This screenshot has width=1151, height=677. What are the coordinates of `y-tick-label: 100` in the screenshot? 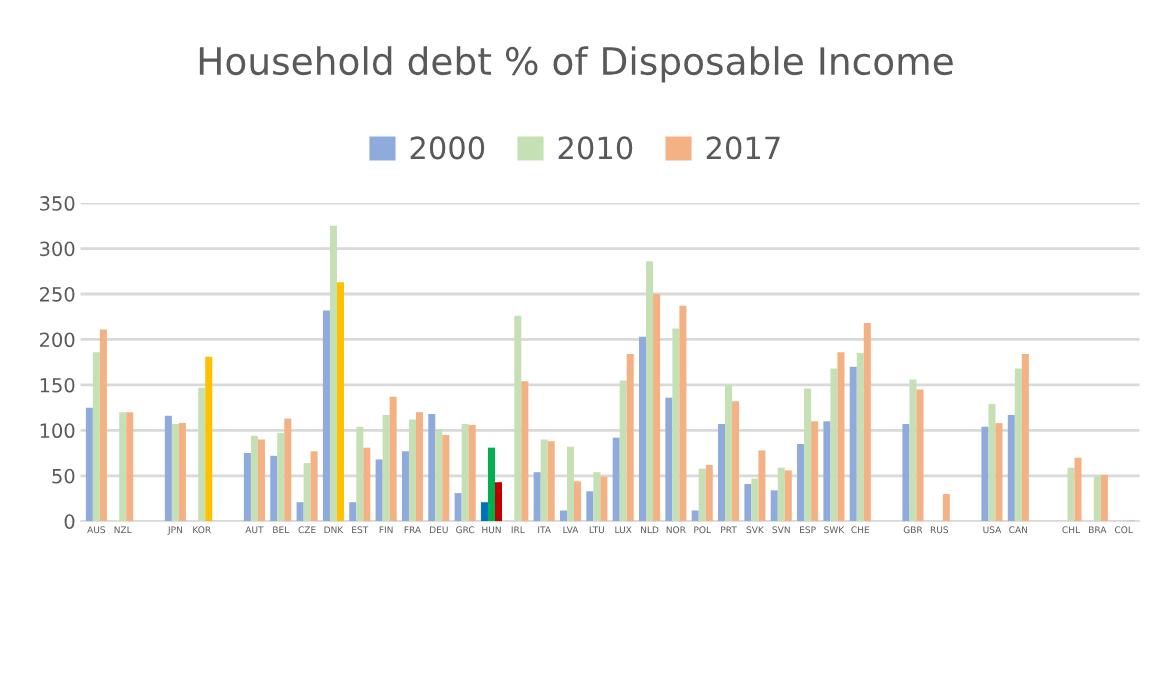 It's located at (57, 431).